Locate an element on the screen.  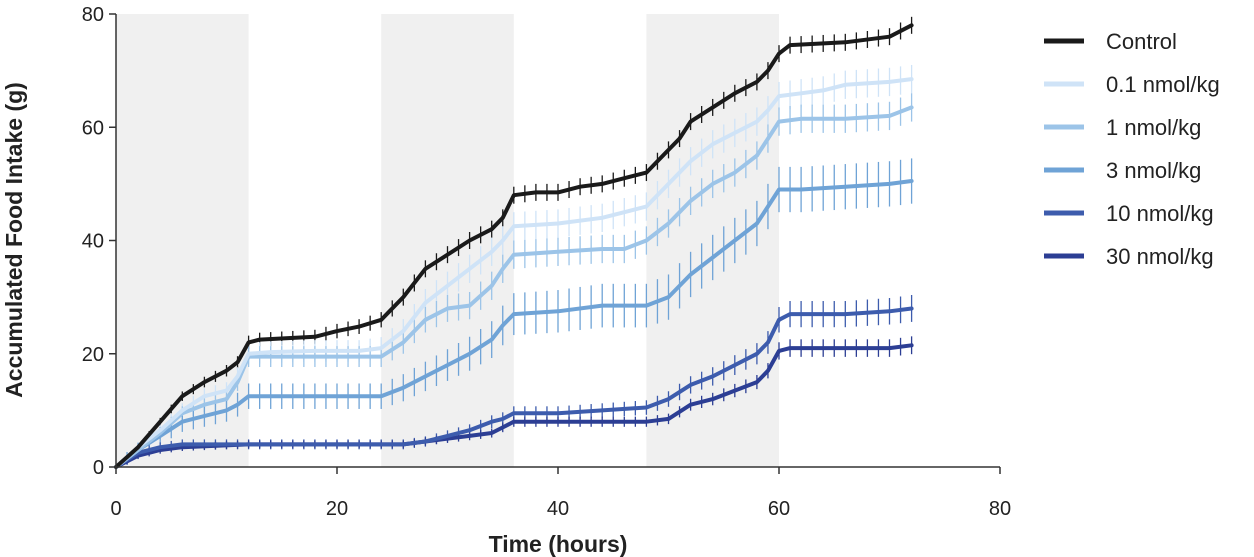
legend-label: 3 nmol/kg is located at coordinates (1153, 170).